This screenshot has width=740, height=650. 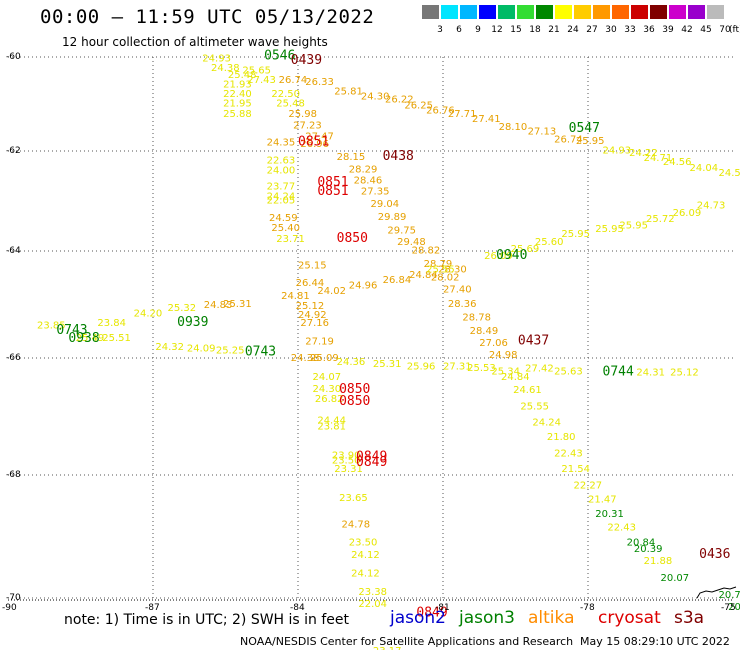 What do you see at coordinates (353, 498) in the screenshot?
I see `wave-height-value: 23.65` at bounding box center [353, 498].